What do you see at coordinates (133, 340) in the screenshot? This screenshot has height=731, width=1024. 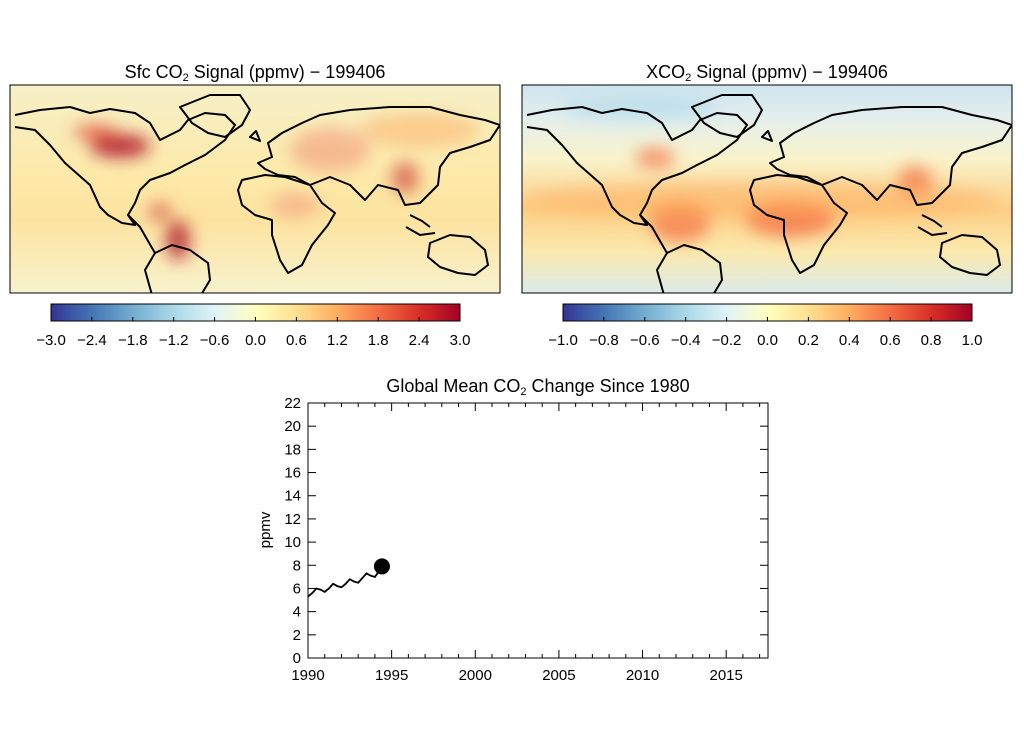 I see `colorbar-1-tick-label: −1.8` at bounding box center [133, 340].